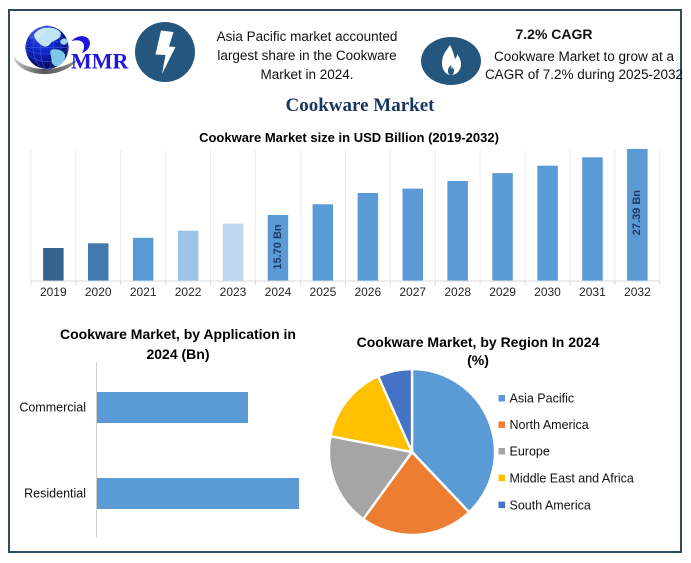  What do you see at coordinates (100, 61) in the screenshot?
I see `svg-text: MMR` at bounding box center [100, 61].